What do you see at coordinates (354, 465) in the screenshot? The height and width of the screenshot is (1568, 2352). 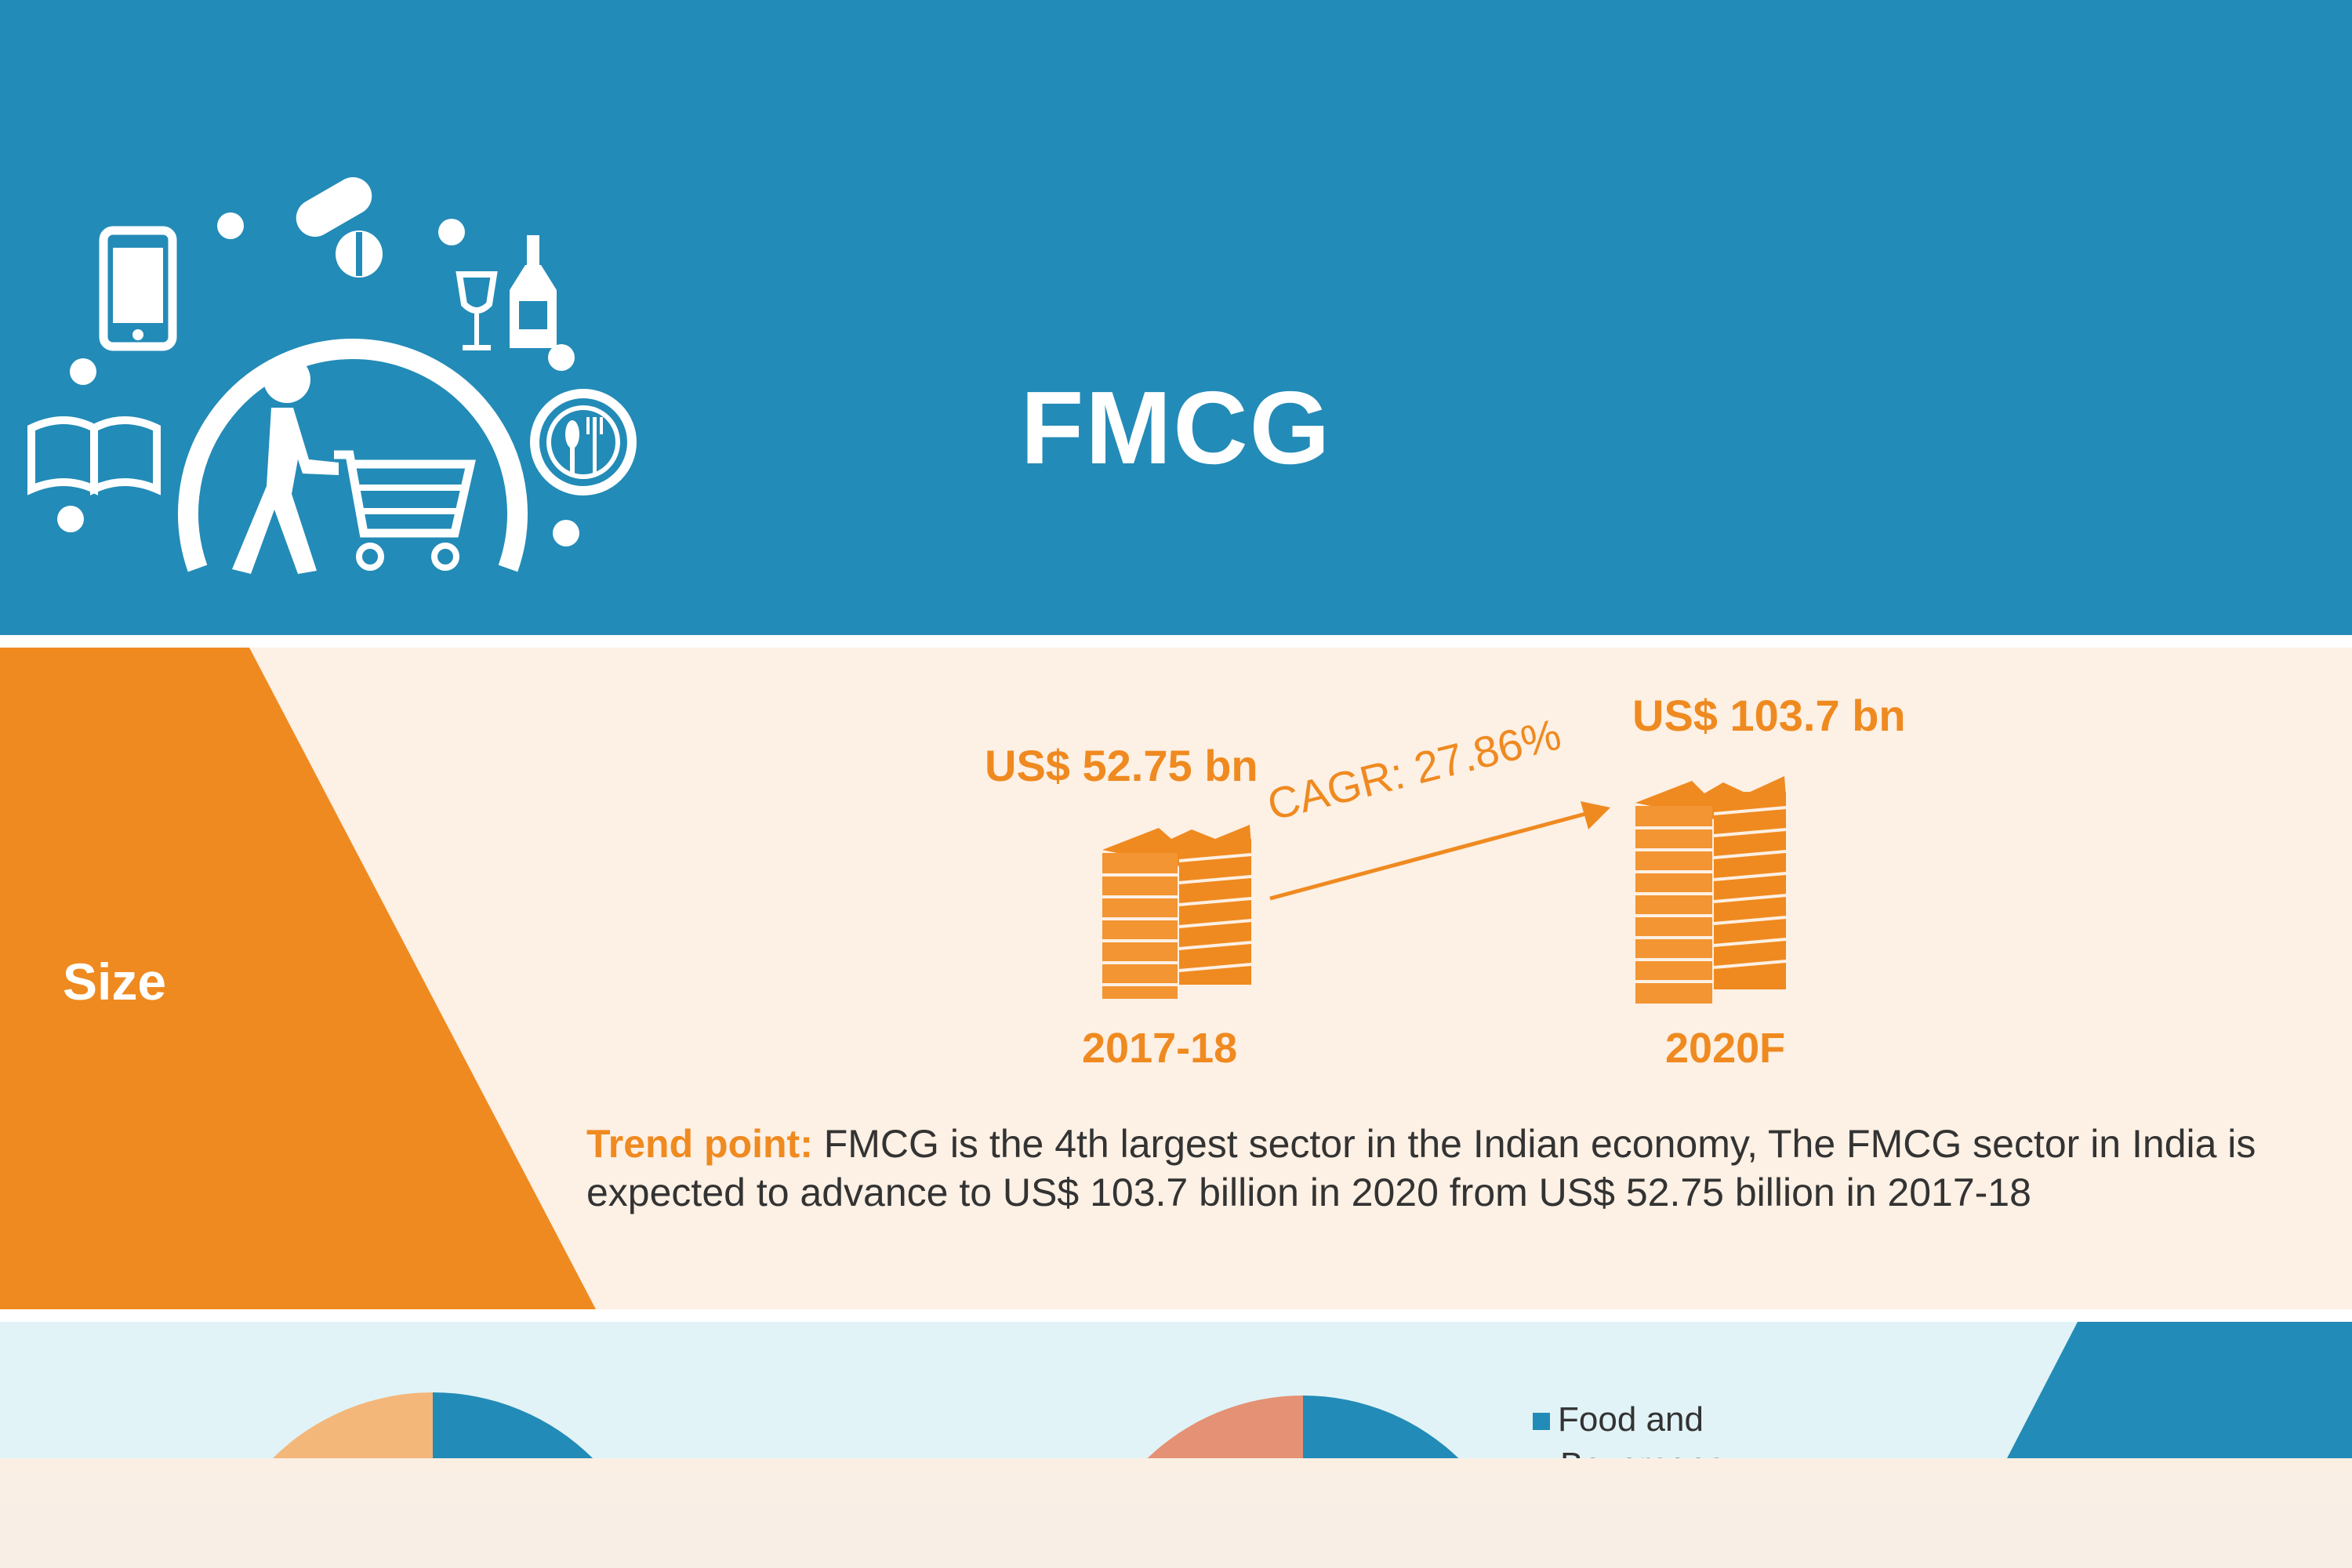 I see `shopper-cart-icon` at bounding box center [354, 465].